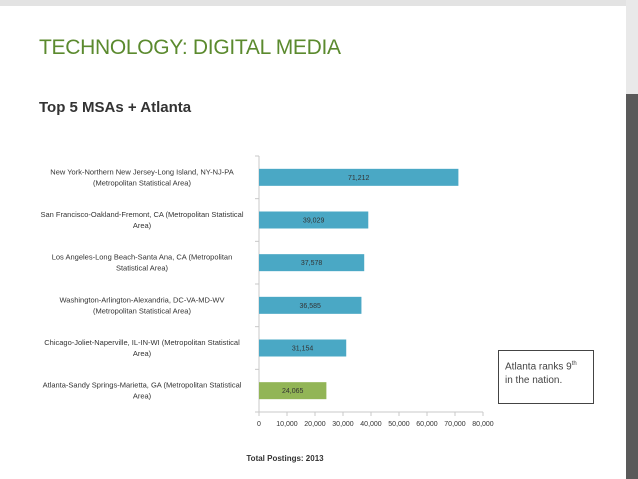 Image resolution: width=638 pixels, height=479 pixels. I want to click on bar-value-label: 71,212, so click(359, 178).